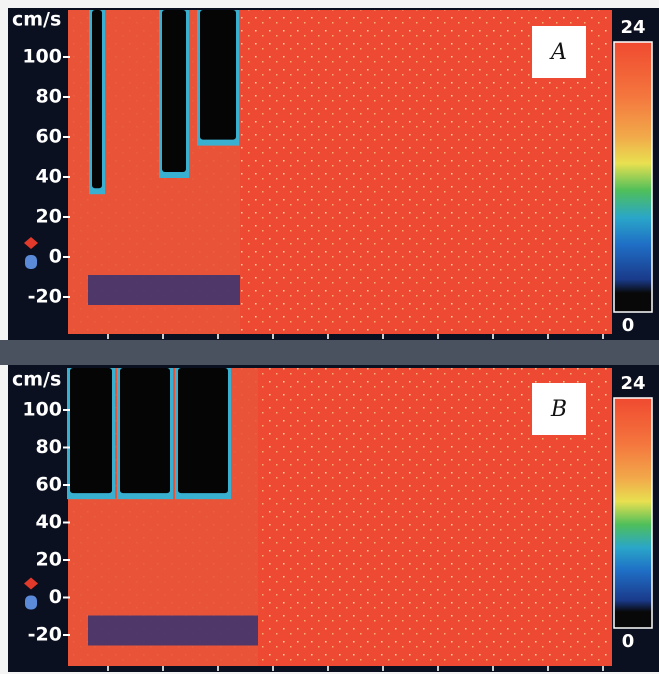  What do you see at coordinates (329, 352) in the screenshot?
I see `separator` at bounding box center [329, 352].